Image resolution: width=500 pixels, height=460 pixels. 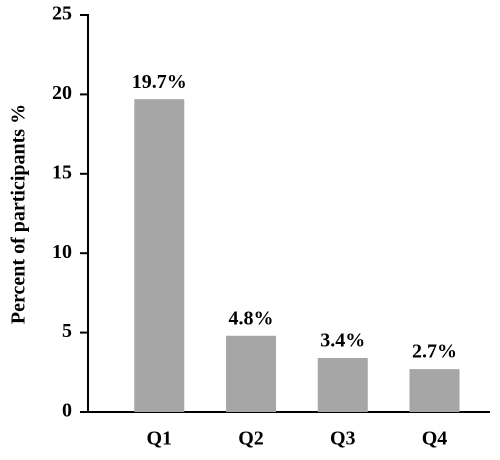 I want to click on y-axis-label: Percent of participants %, so click(x=19, y=214).